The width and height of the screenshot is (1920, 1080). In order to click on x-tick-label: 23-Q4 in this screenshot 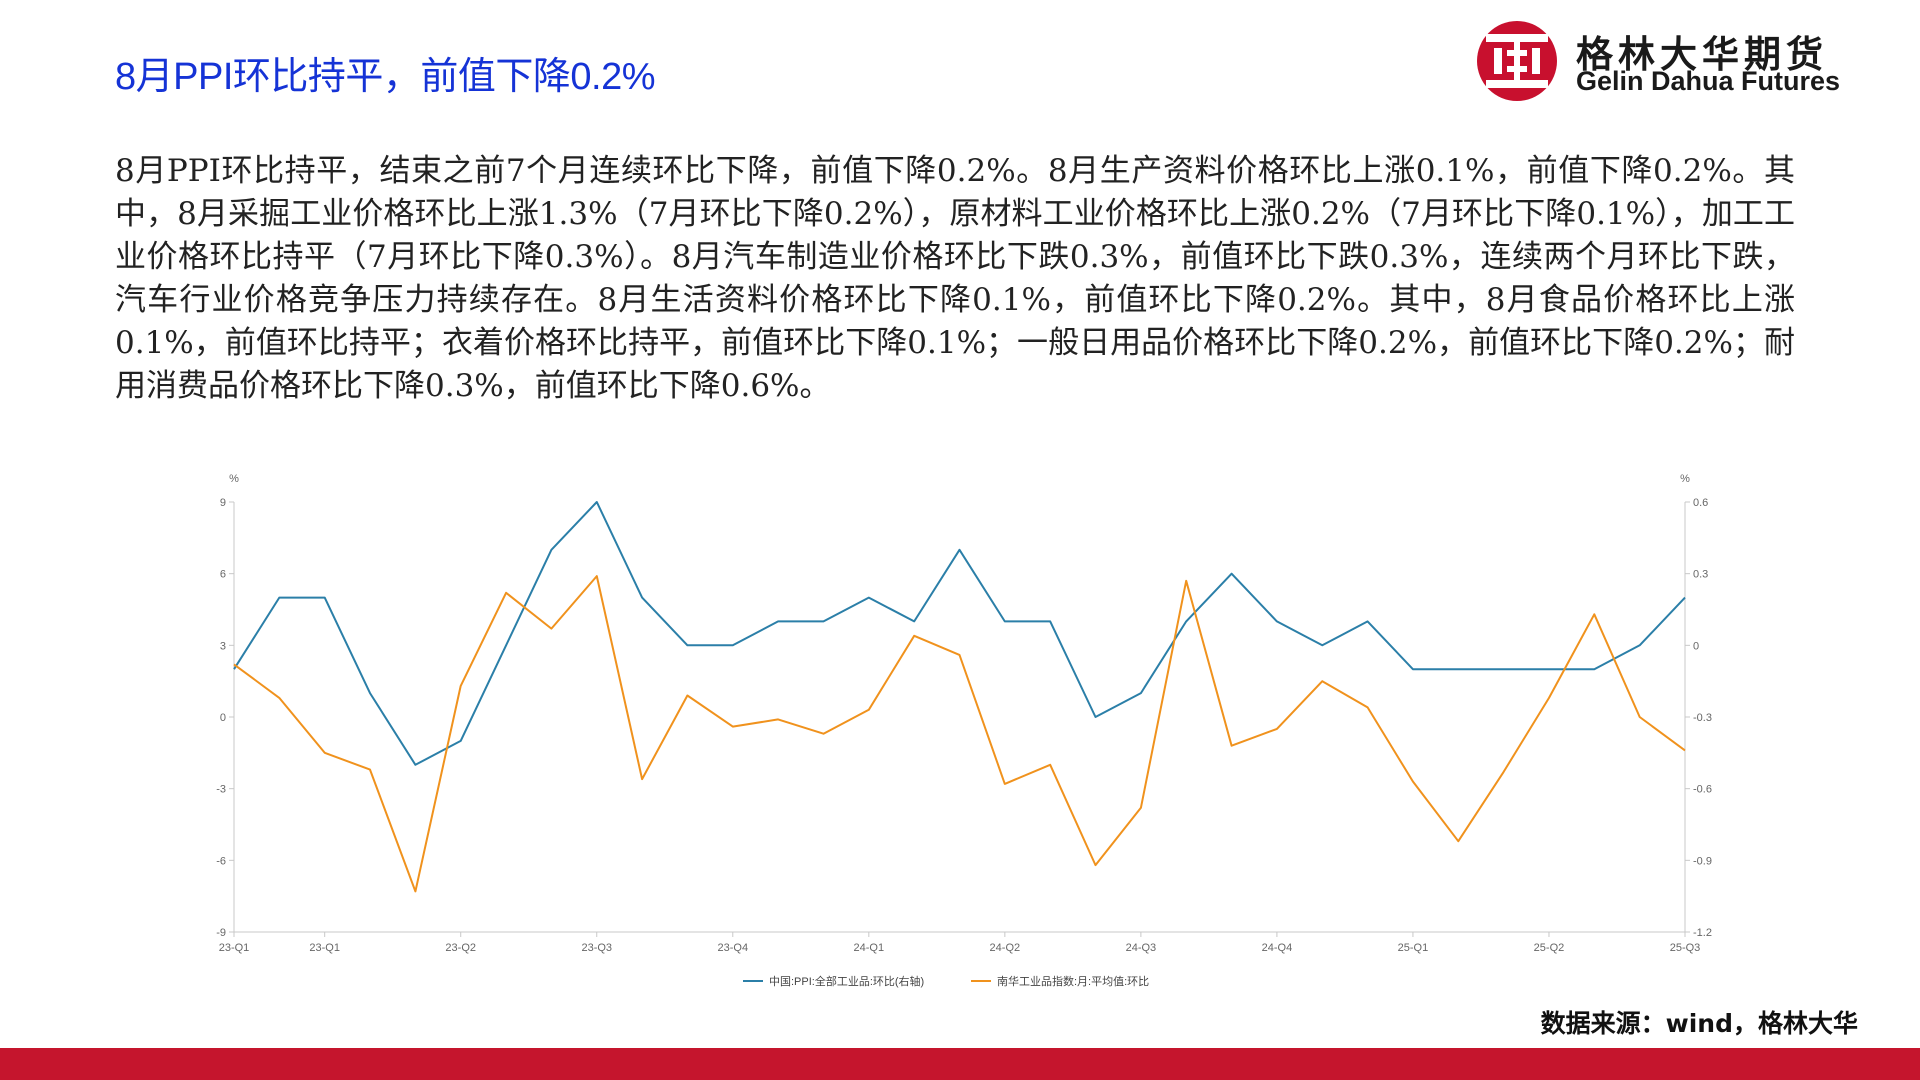, I will do `click(732, 948)`.